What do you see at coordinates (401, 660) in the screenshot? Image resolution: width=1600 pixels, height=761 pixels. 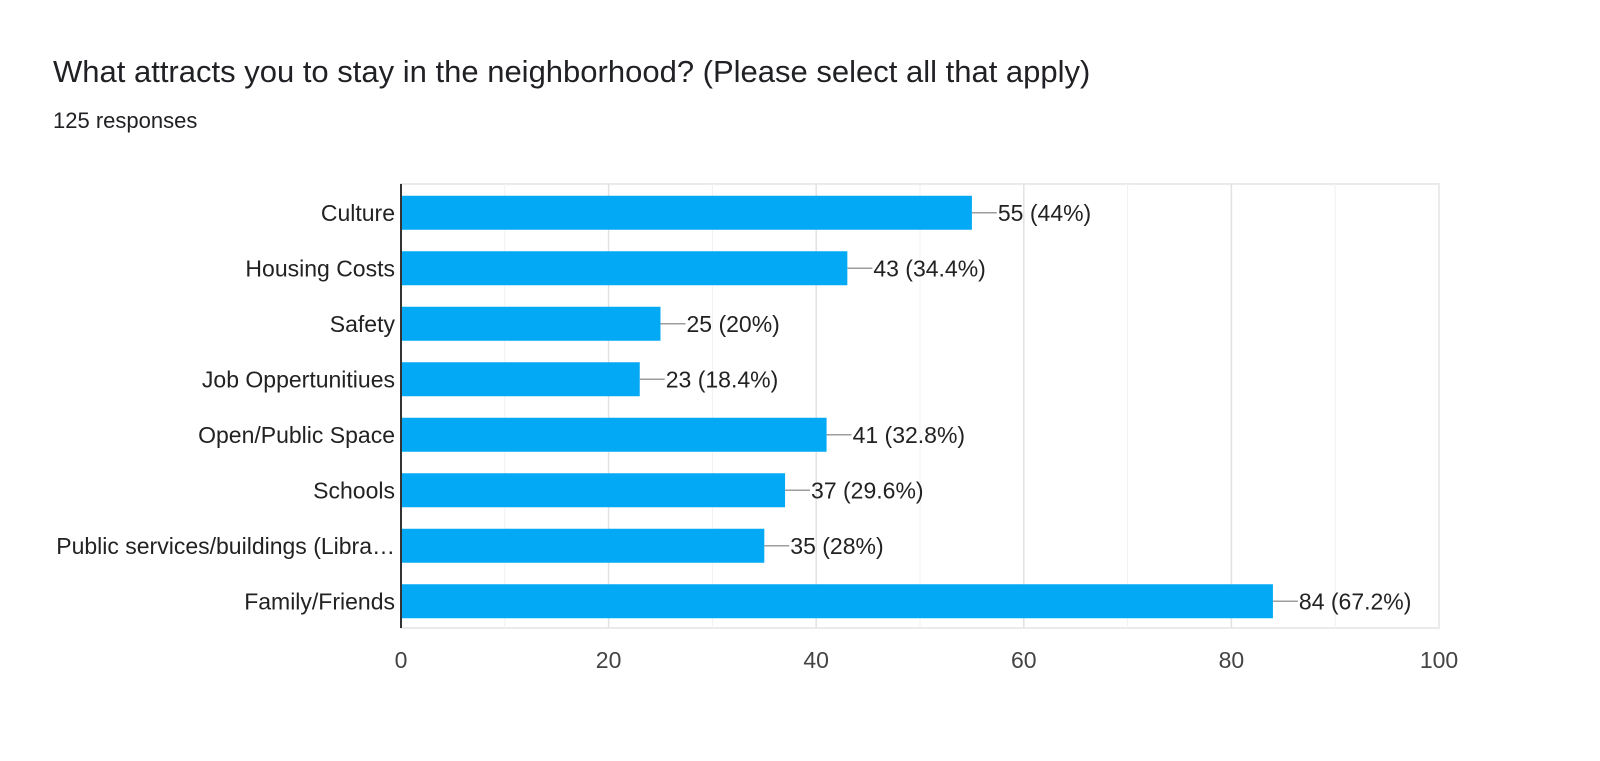 I see `x-tick-label: 0` at bounding box center [401, 660].